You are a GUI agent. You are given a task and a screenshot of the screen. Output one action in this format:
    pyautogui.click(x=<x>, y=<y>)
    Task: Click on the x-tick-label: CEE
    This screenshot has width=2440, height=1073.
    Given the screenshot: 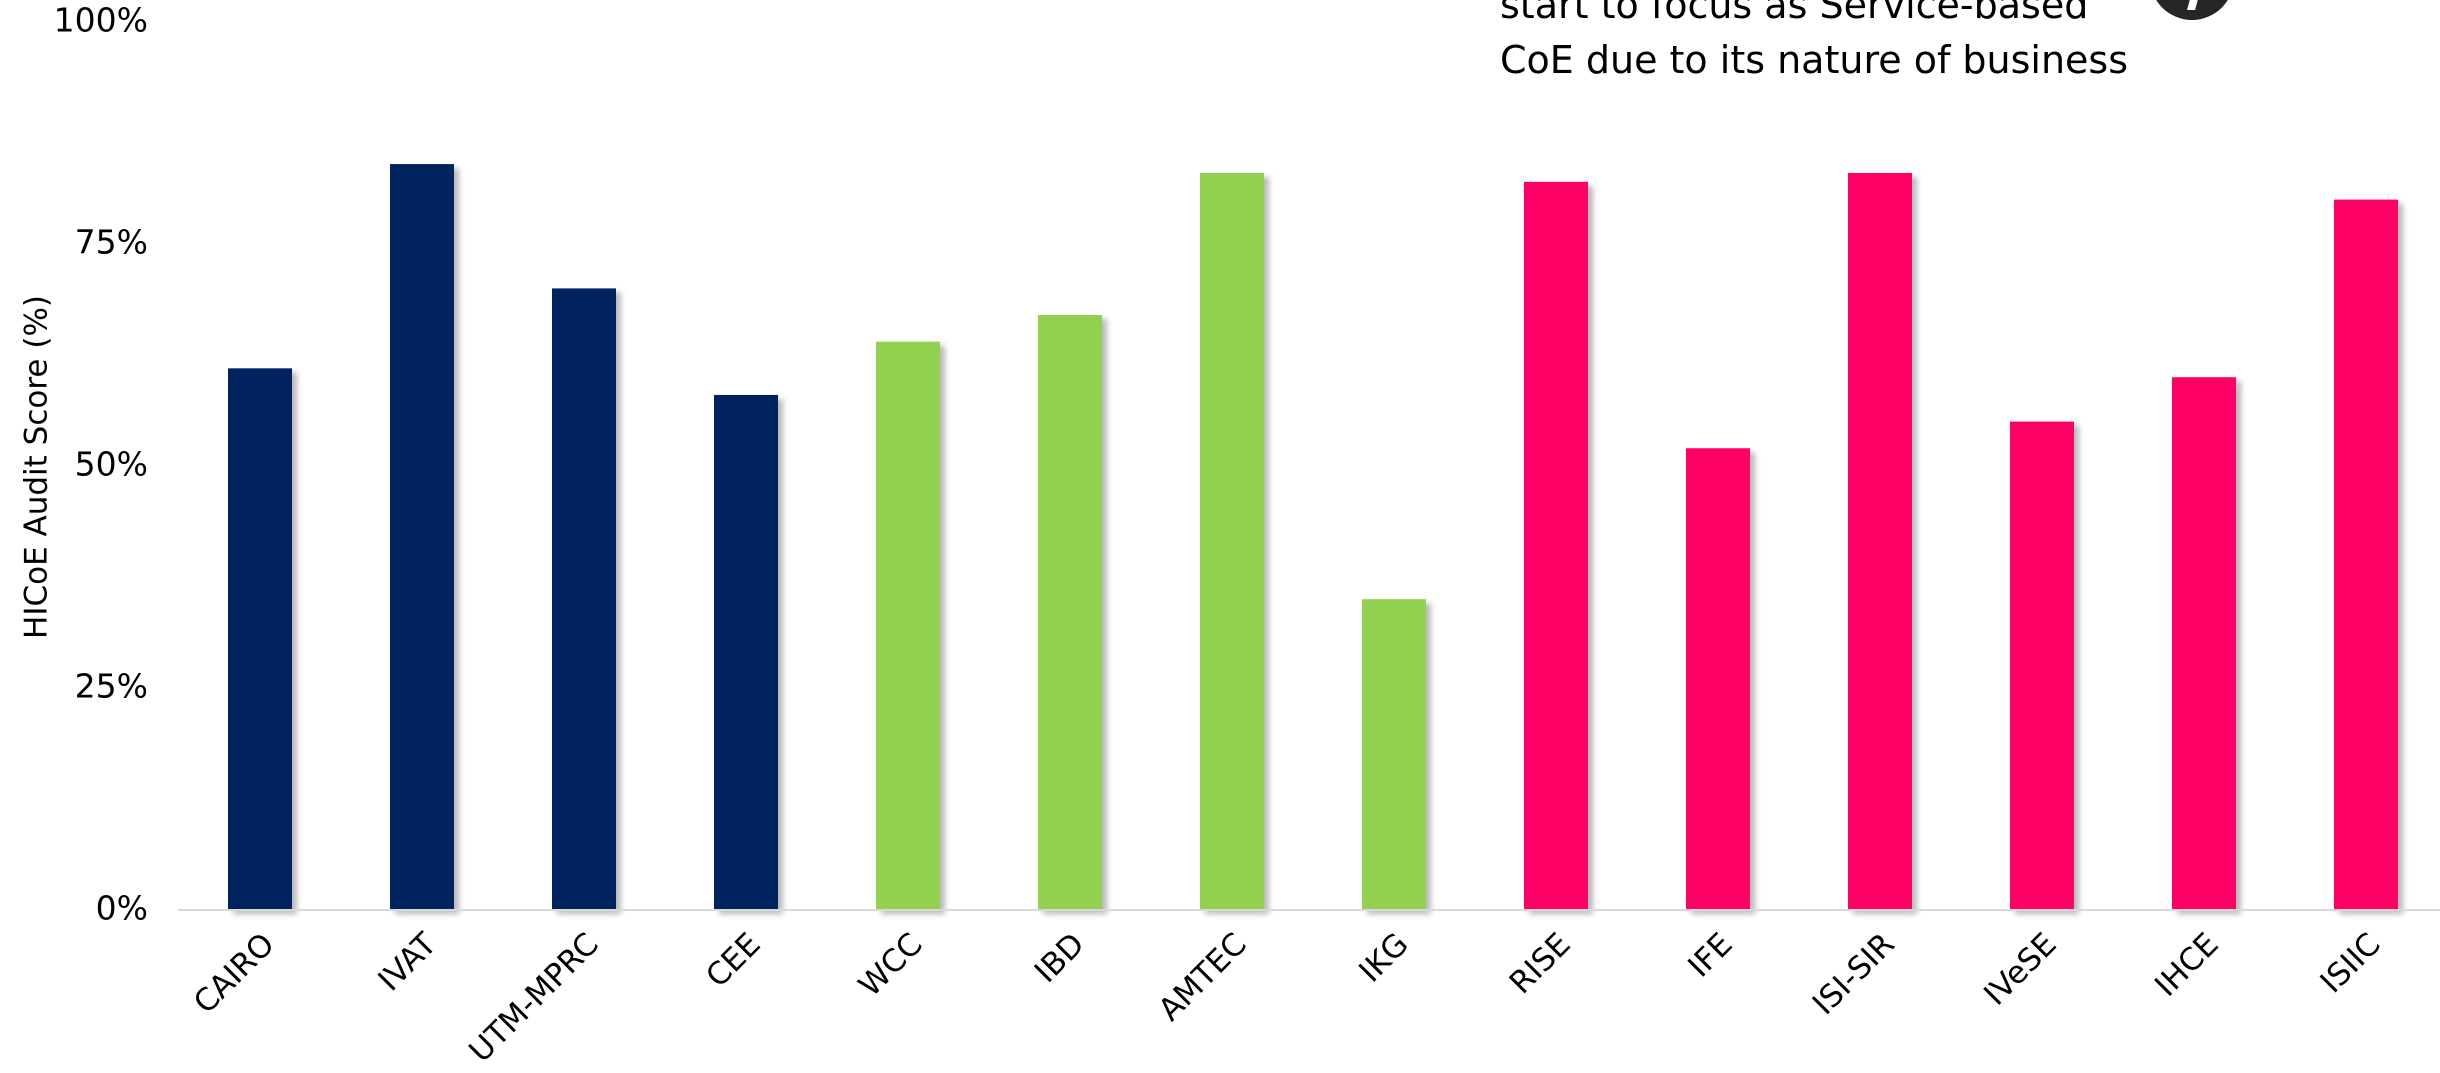 What is the action you would take?
    pyautogui.click(x=733, y=960)
    